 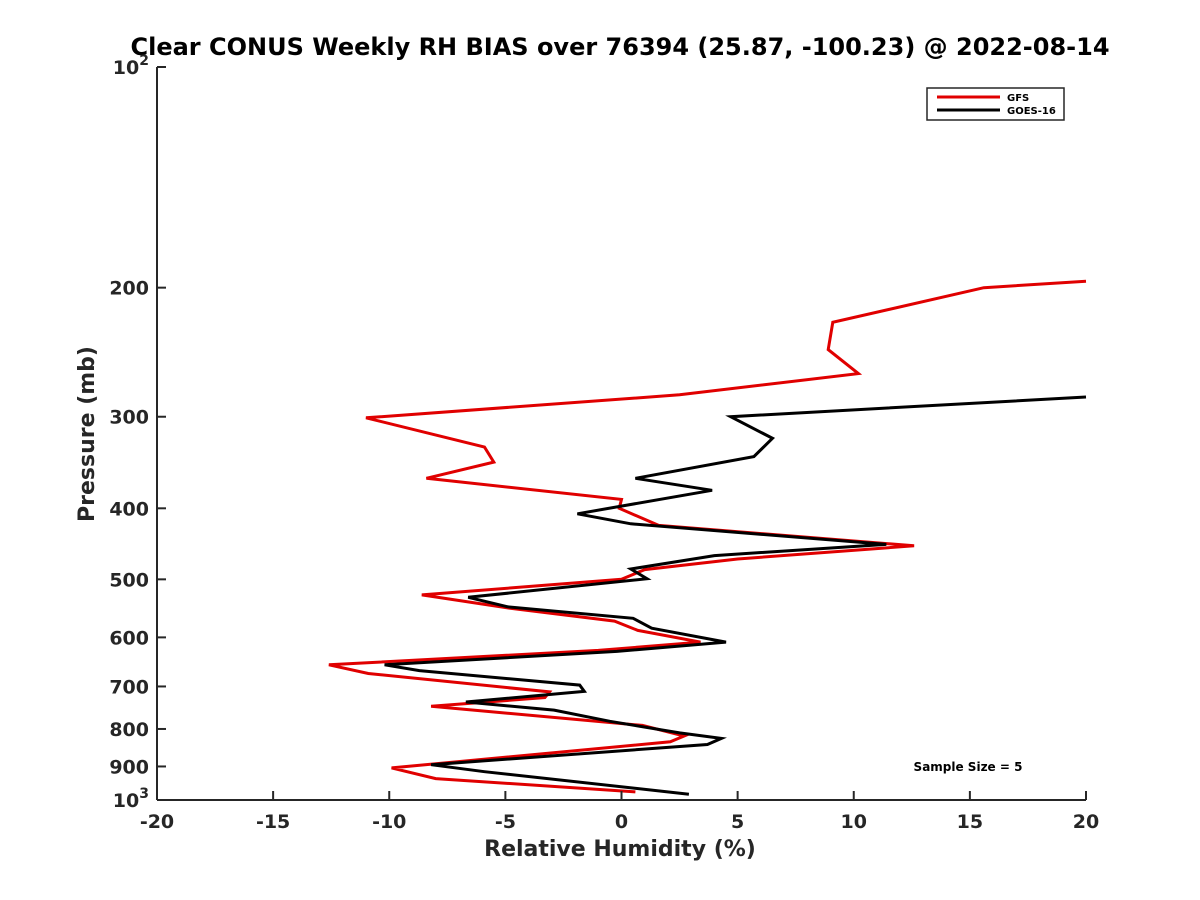 I want to click on x-tick-label: 15, so click(x=970, y=822).